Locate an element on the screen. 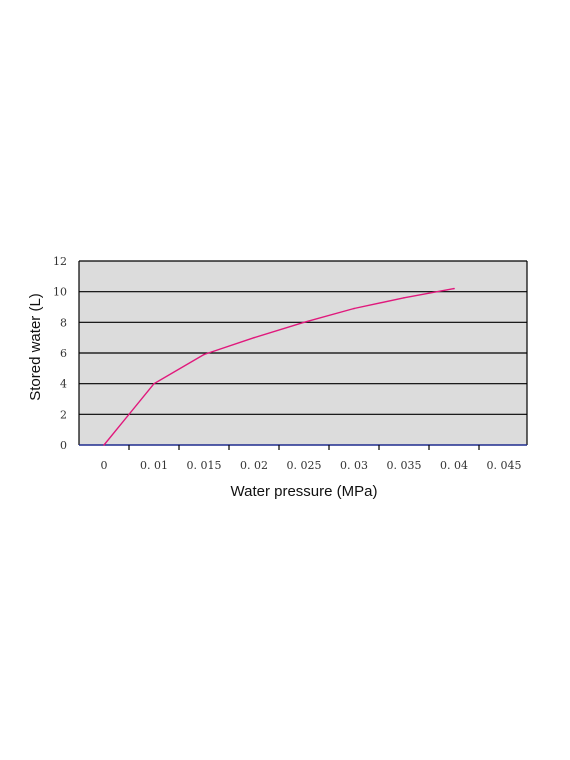 Image resolution: width=570 pixels, height=760 pixels. x-tick-label-6: 0. 035 is located at coordinates (404, 465).